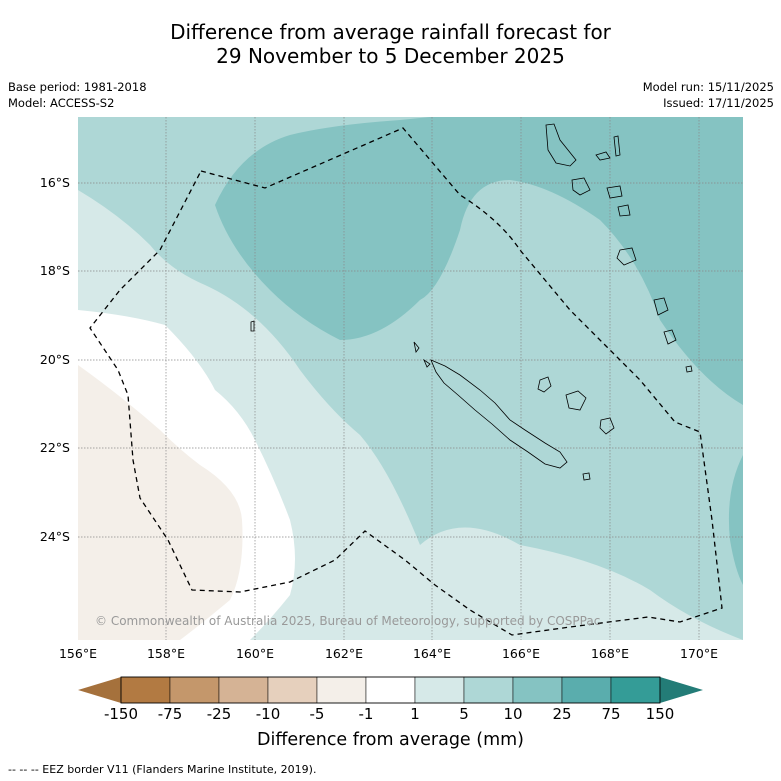 This screenshot has width=781, height=781. Describe the element at coordinates (252, 326) in the screenshot. I see `chesterfield-islet` at that location.